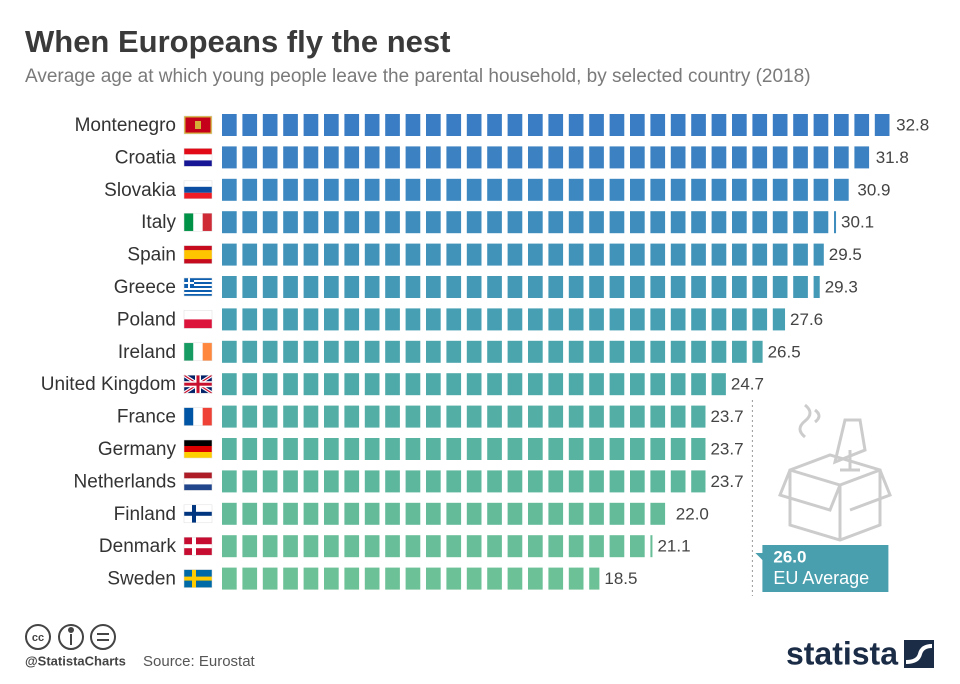 The width and height of the screenshot is (960, 684). Describe the element at coordinates (806, 319) in the screenshot. I see `value-label: 27.6` at that location.